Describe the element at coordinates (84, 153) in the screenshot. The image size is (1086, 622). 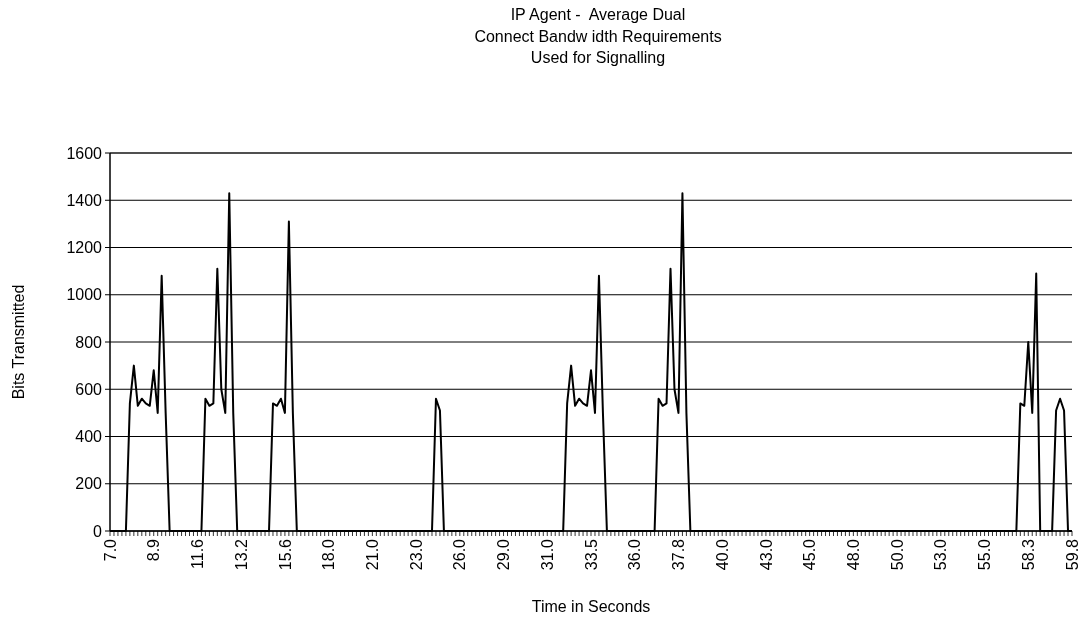
I see `y-tick-label: 1600` at that location.